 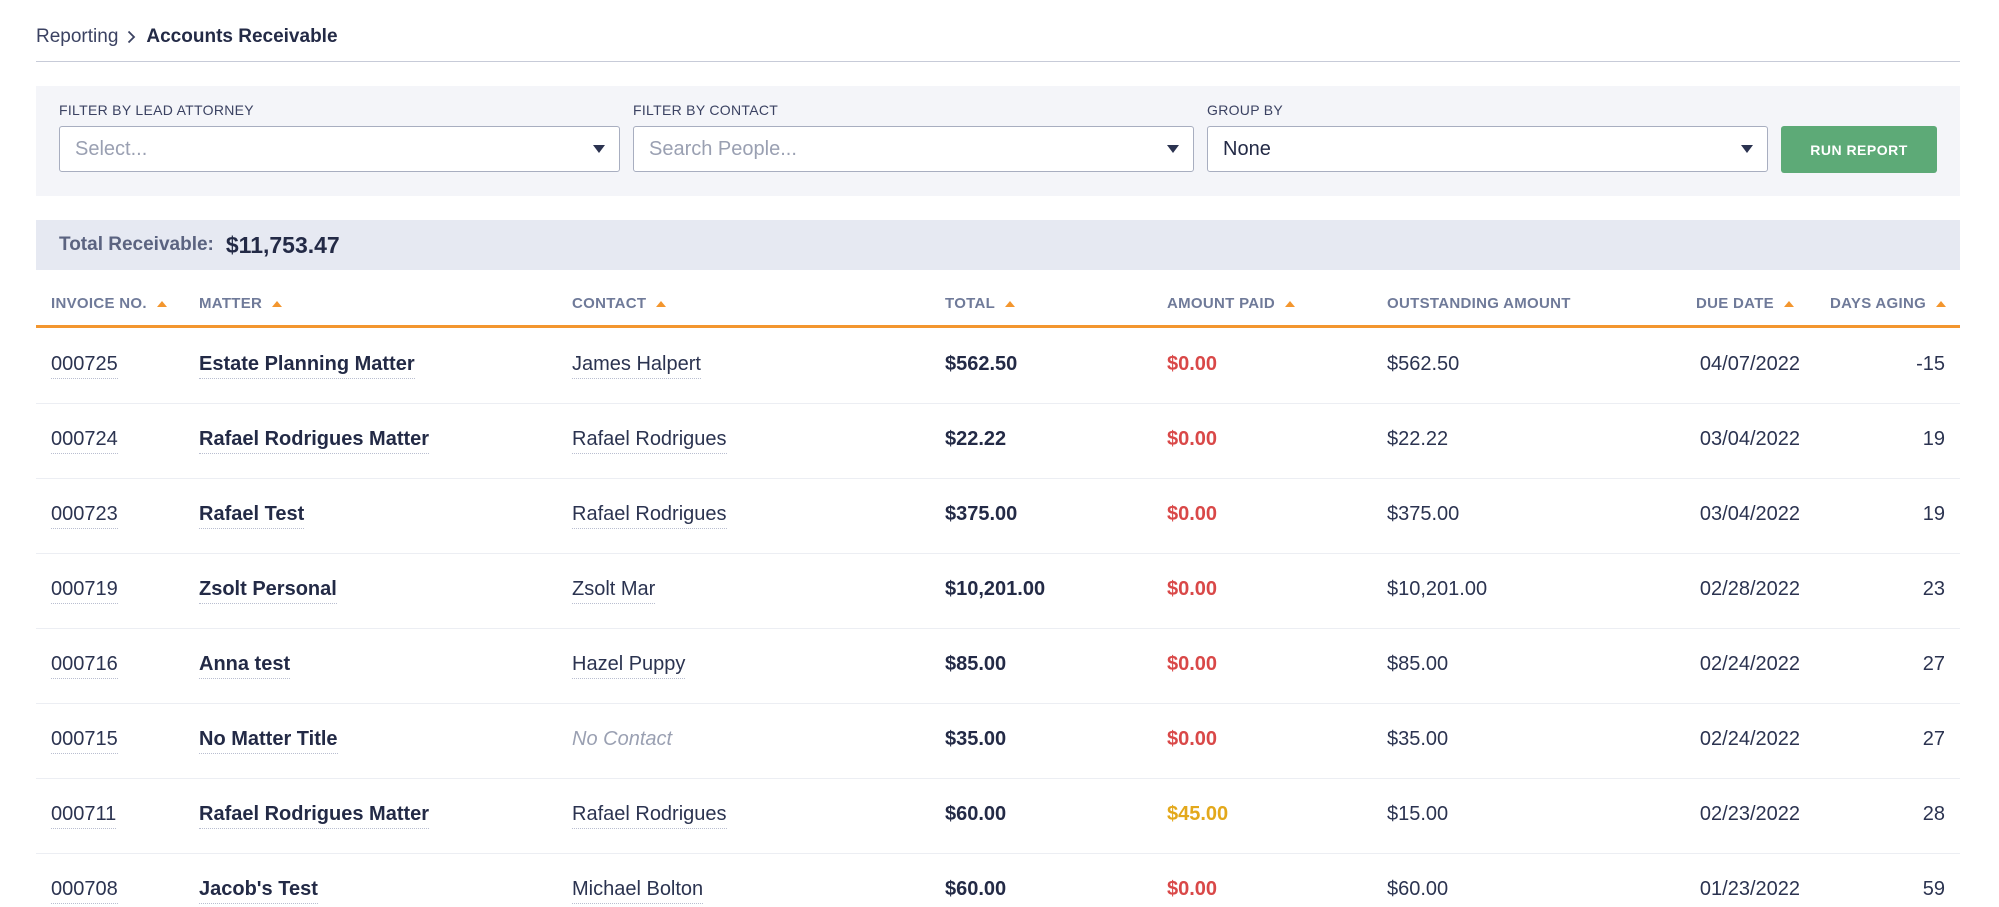 What do you see at coordinates (268, 741) in the screenshot?
I see `matter-link: No Matter Title` at bounding box center [268, 741].